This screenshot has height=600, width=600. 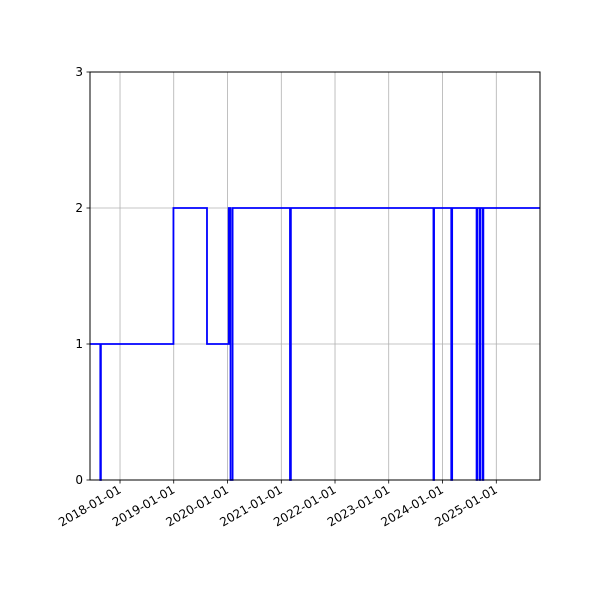 I want to click on y-tick-label: 0, so click(x=79, y=480).